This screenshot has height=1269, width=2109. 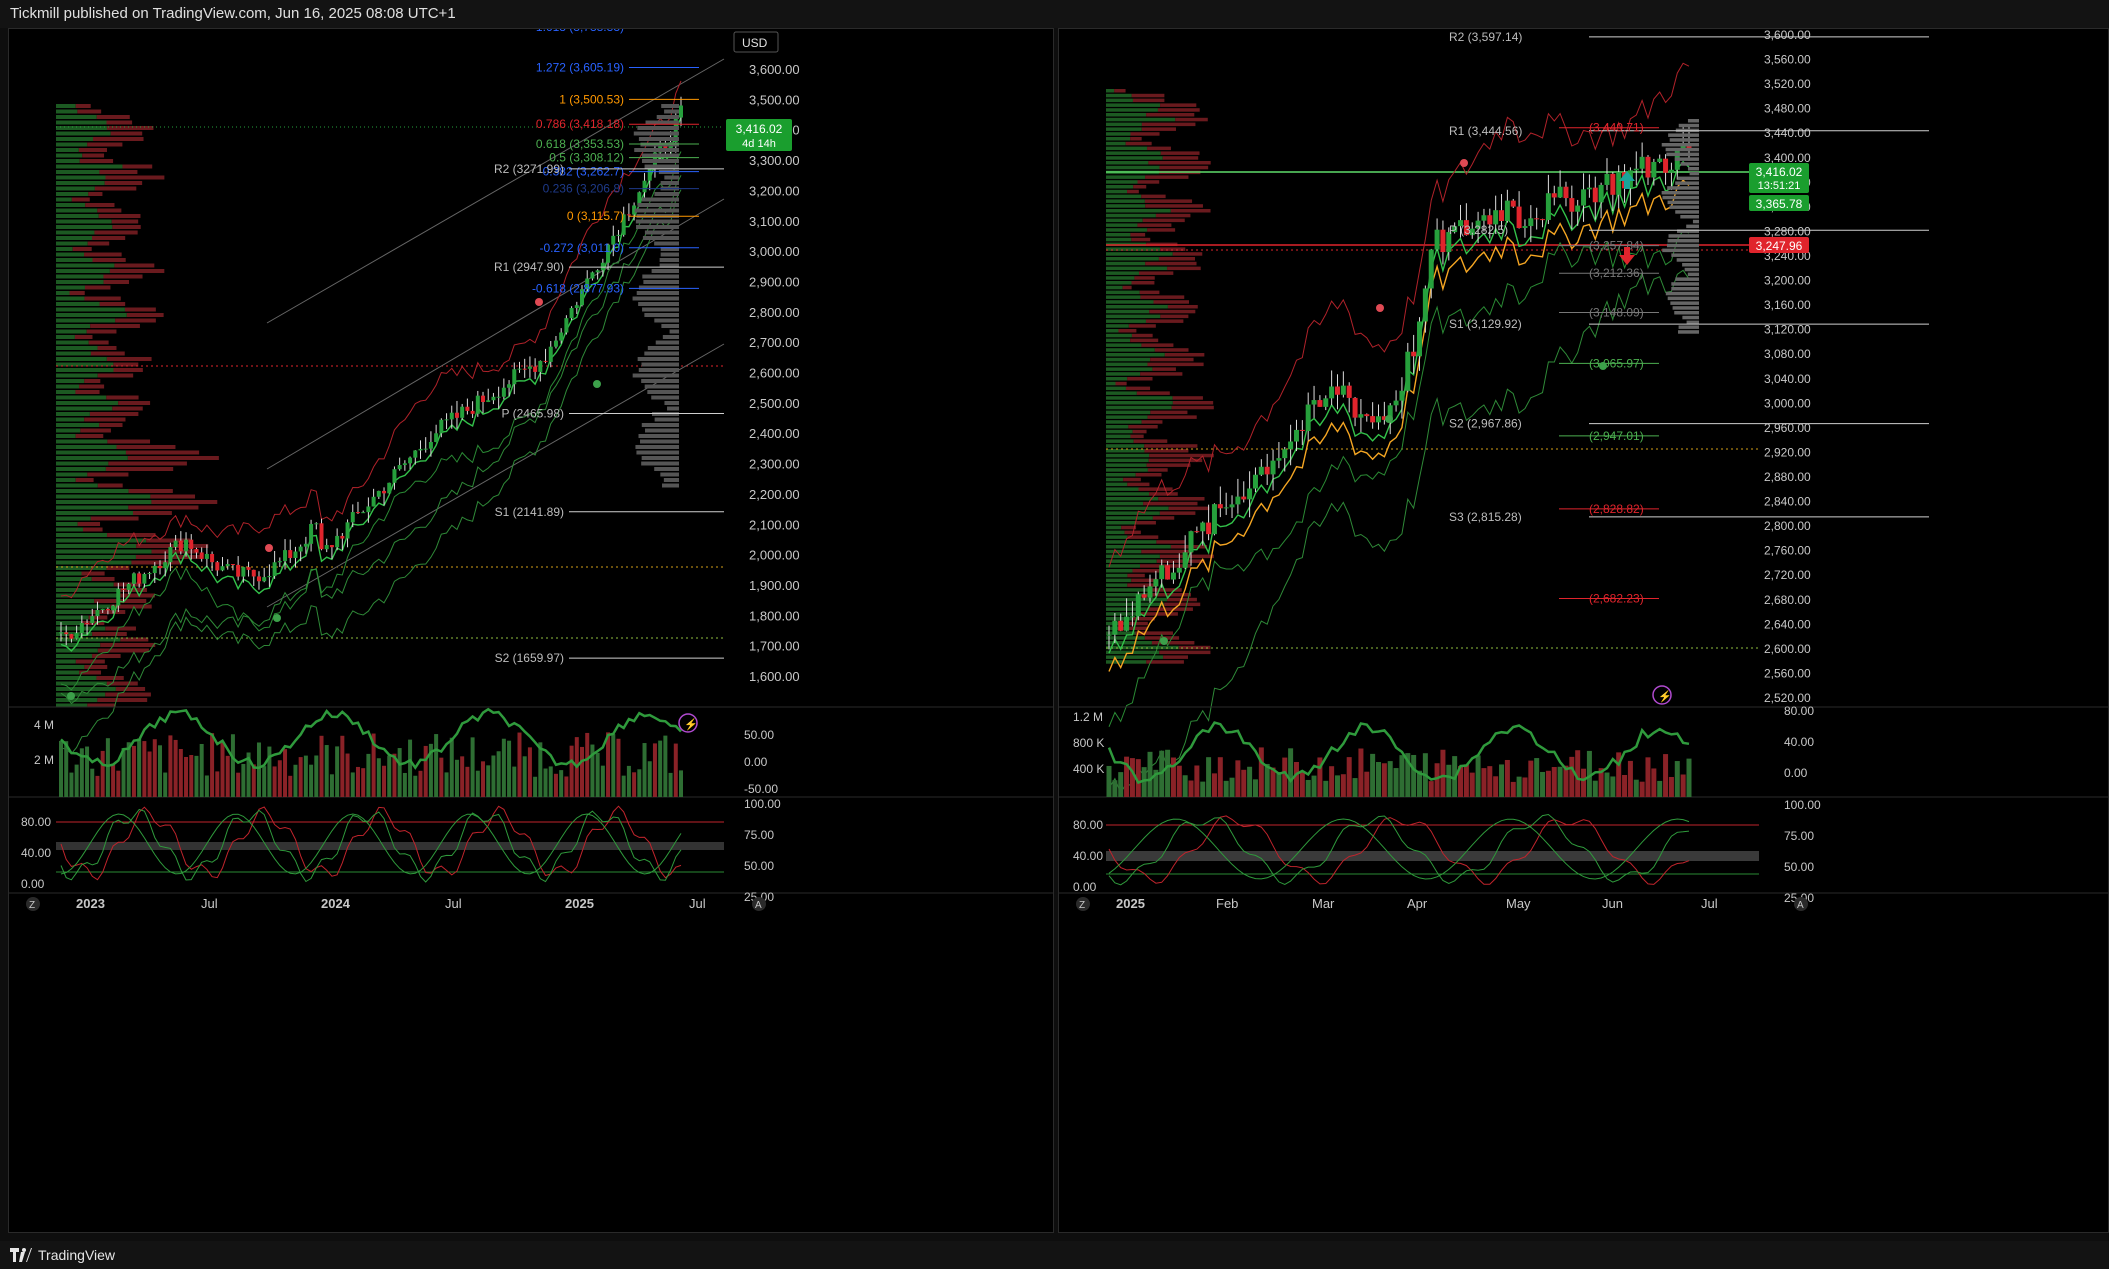 What do you see at coordinates (1485, 131) in the screenshot?
I see `pivot-label: R1 (3,444.56)` at bounding box center [1485, 131].